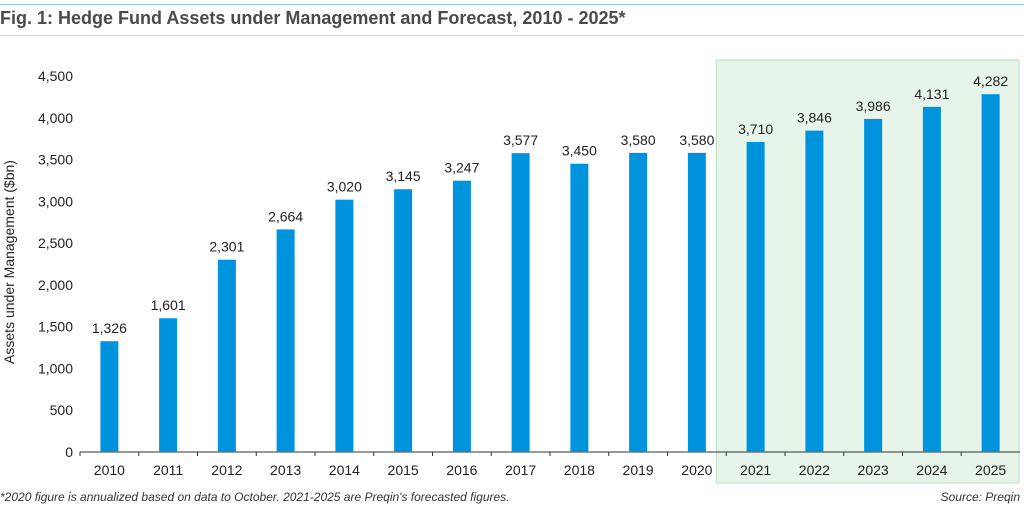  I want to click on y-tick-label: 2,500, so click(55, 243).